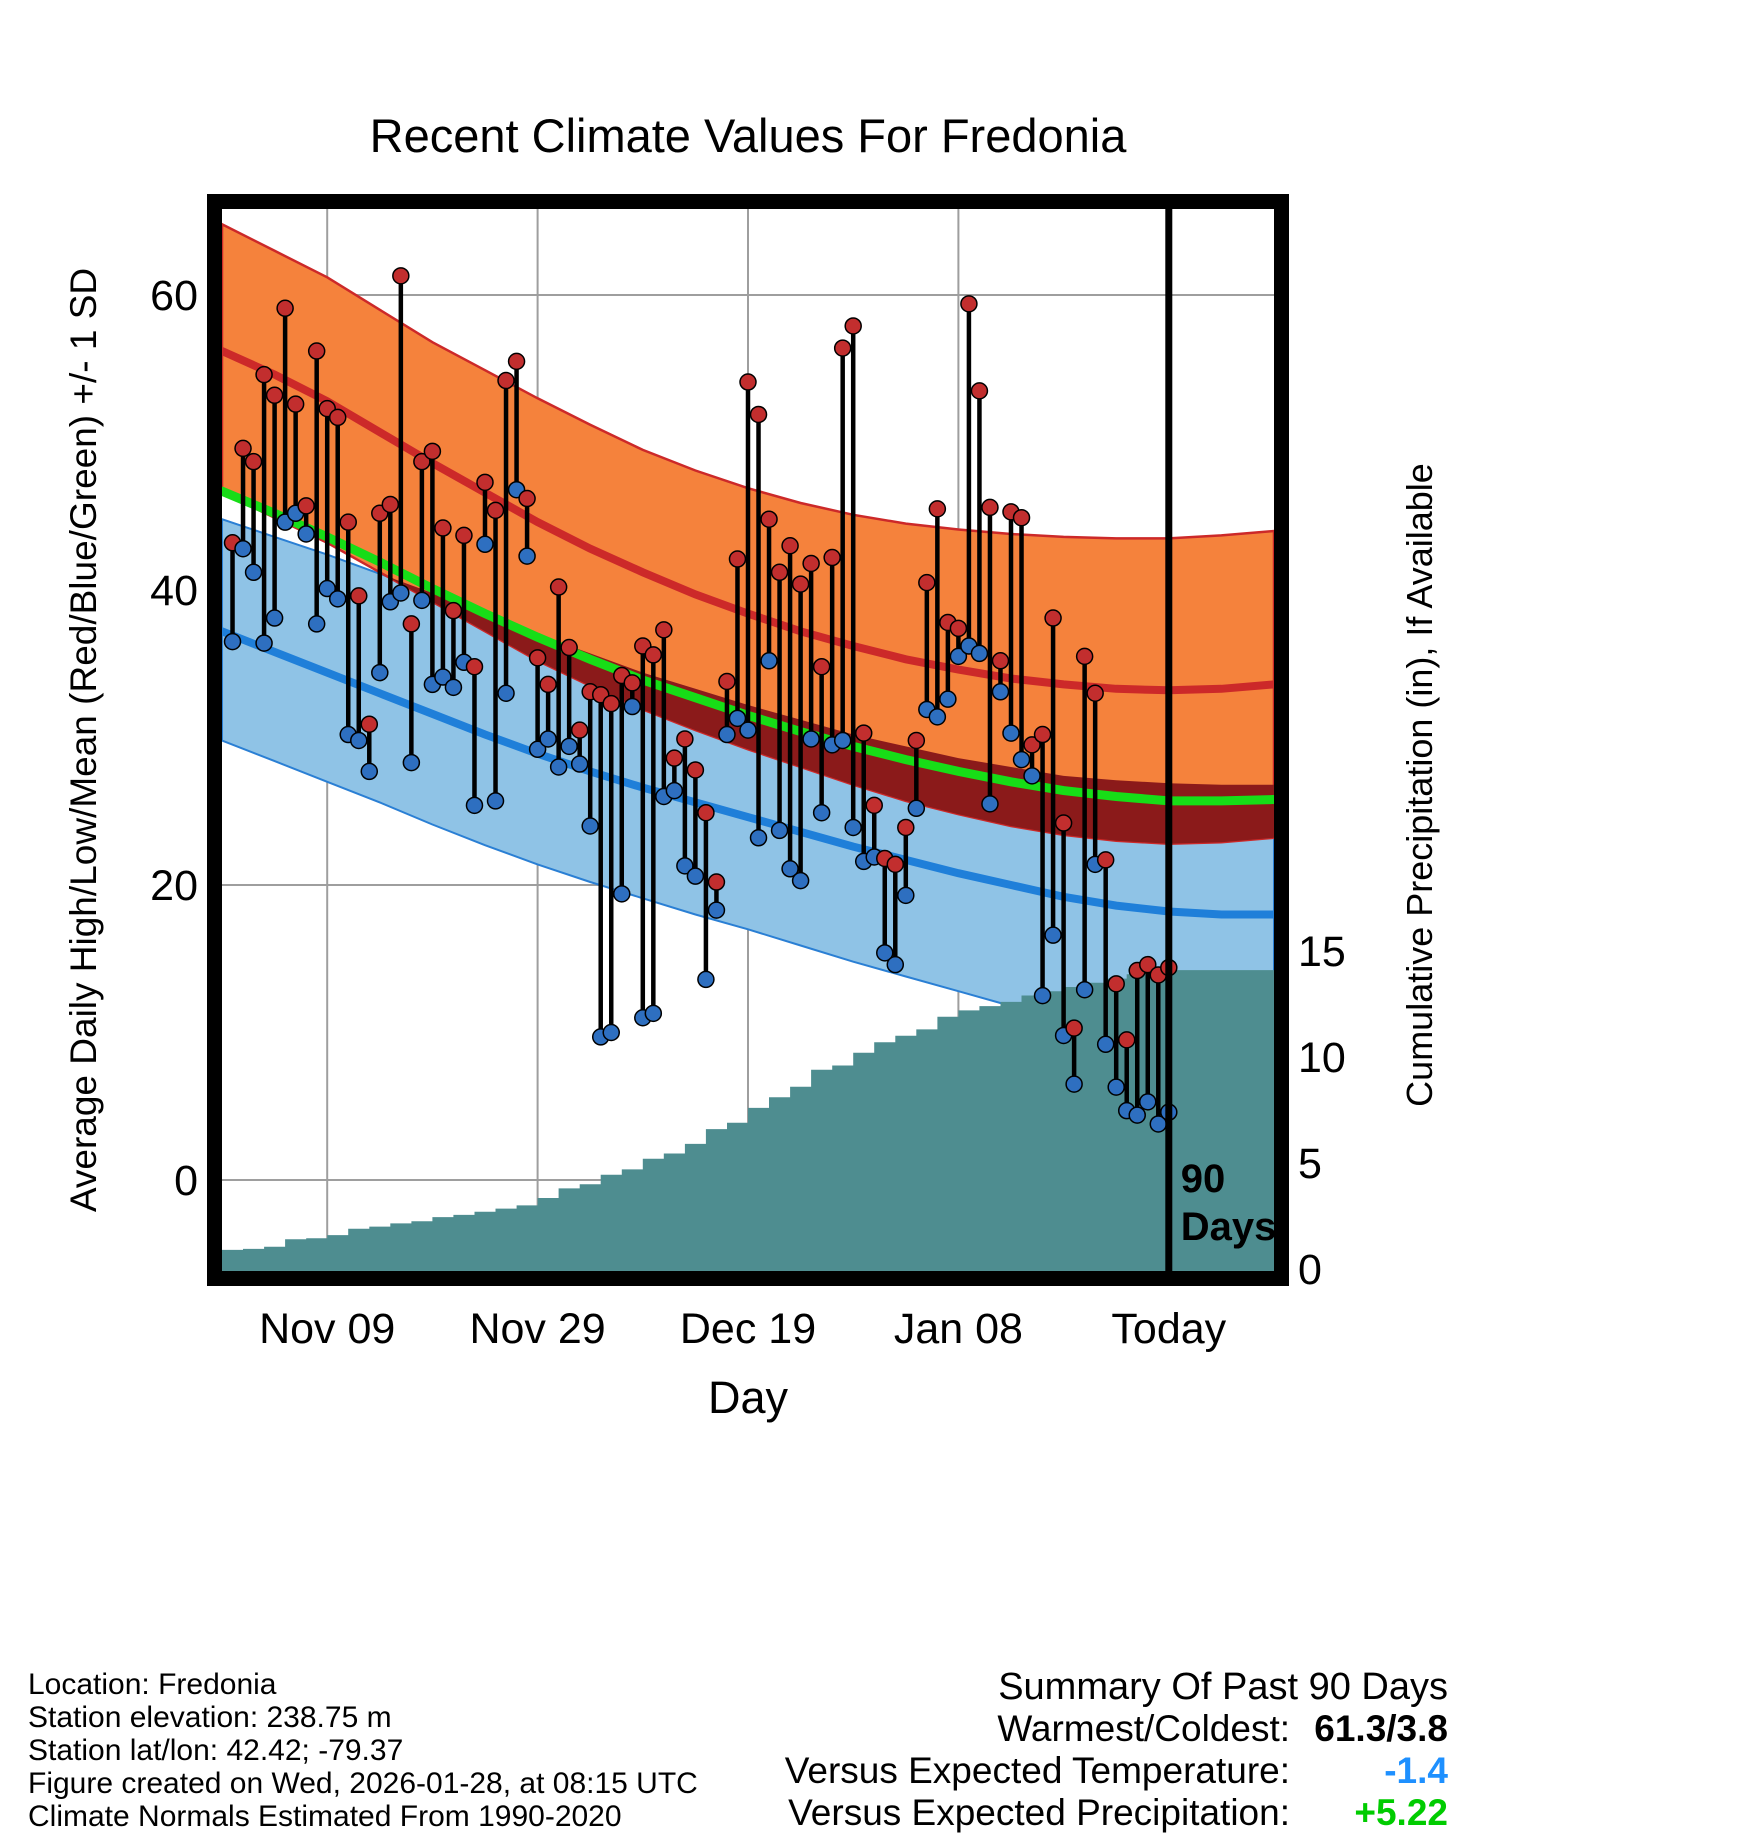 This screenshot has width=1748, height=1834. I want to click on summary-label: Versus Expected Temperature:, so click(1037, 1770).